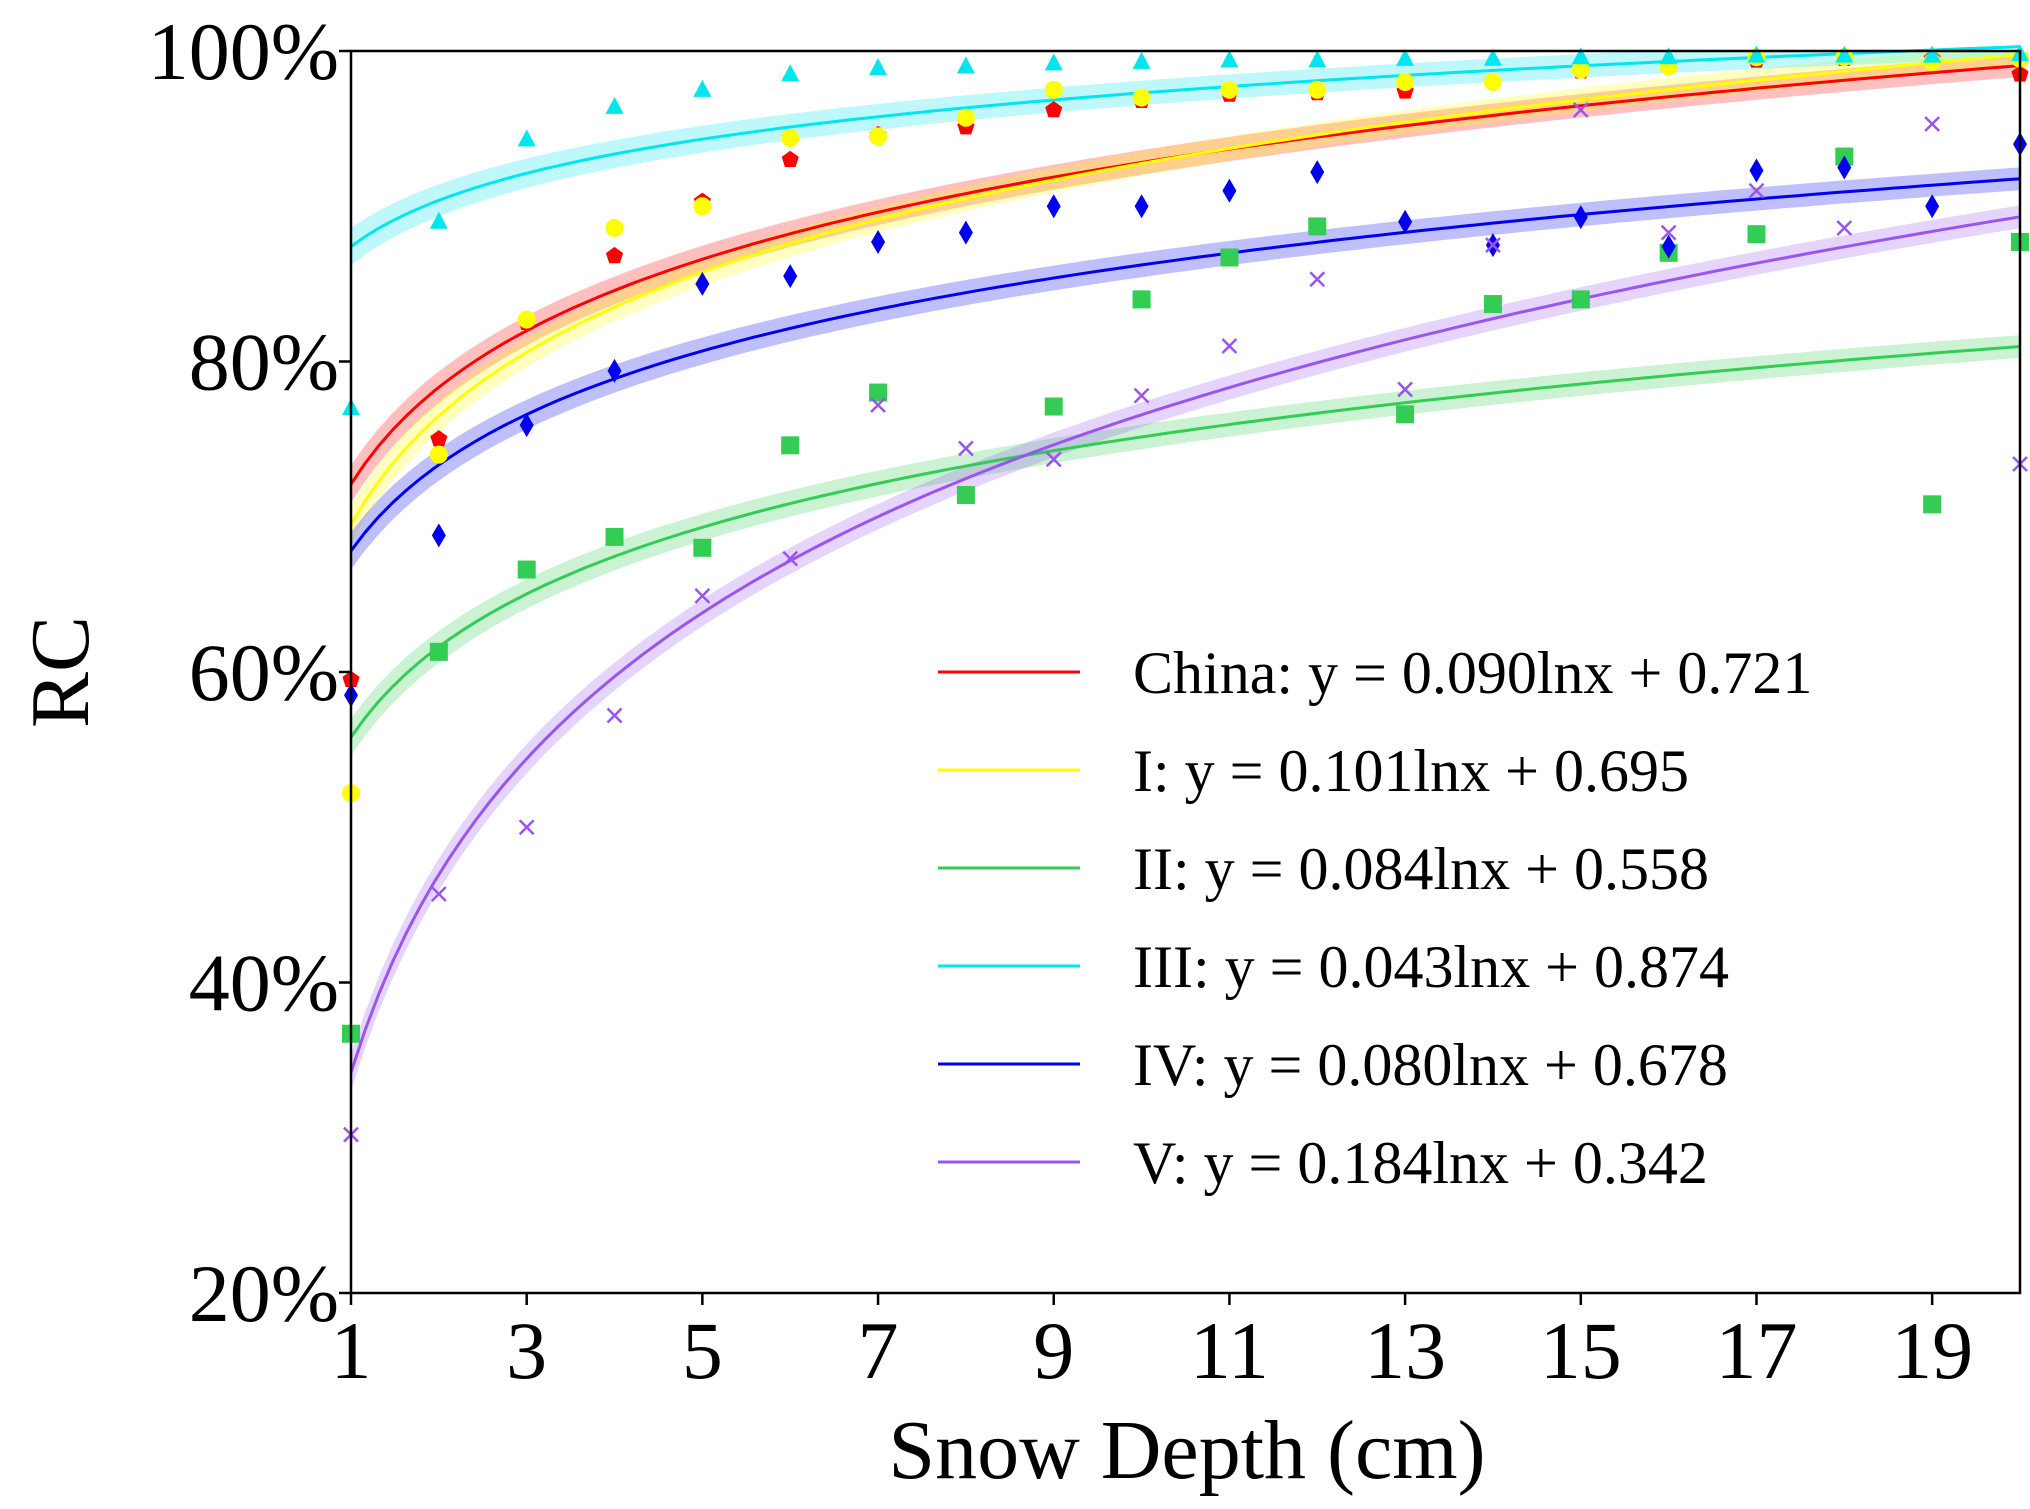 The height and width of the screenshot is (1509, 2030). What do you see at coordinates (1186, 1450) in the screenshot?
I see `x-axis-title: Snow Depth (cm)` at bounding box center [1186, 1450].